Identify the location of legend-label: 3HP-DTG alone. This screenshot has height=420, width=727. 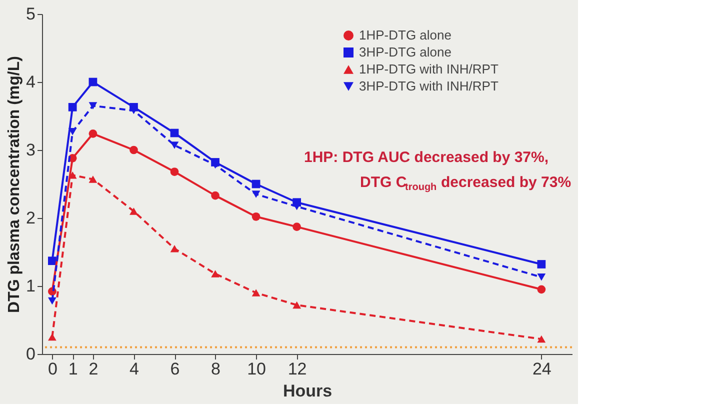
(405, 52).